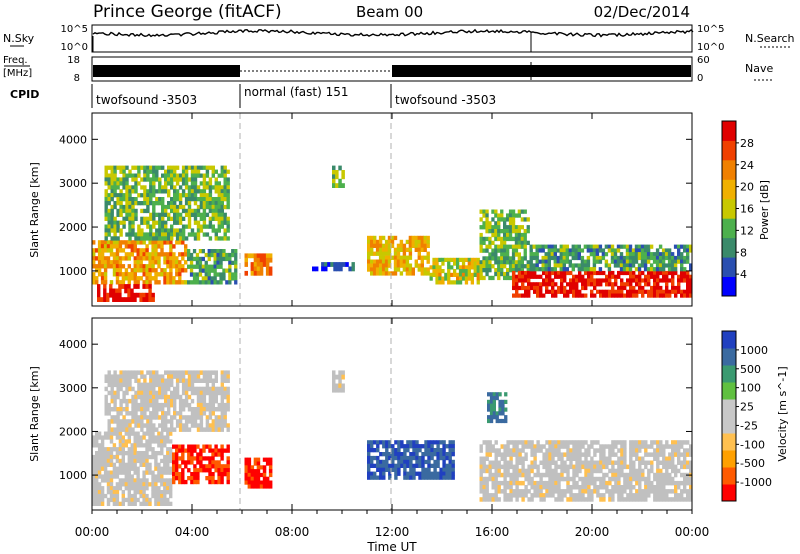  What do you see at coordinates (73, 388) in the screenshot?
I see `velocity-y-tick-2: 3000` at bounding box center [73, 388].